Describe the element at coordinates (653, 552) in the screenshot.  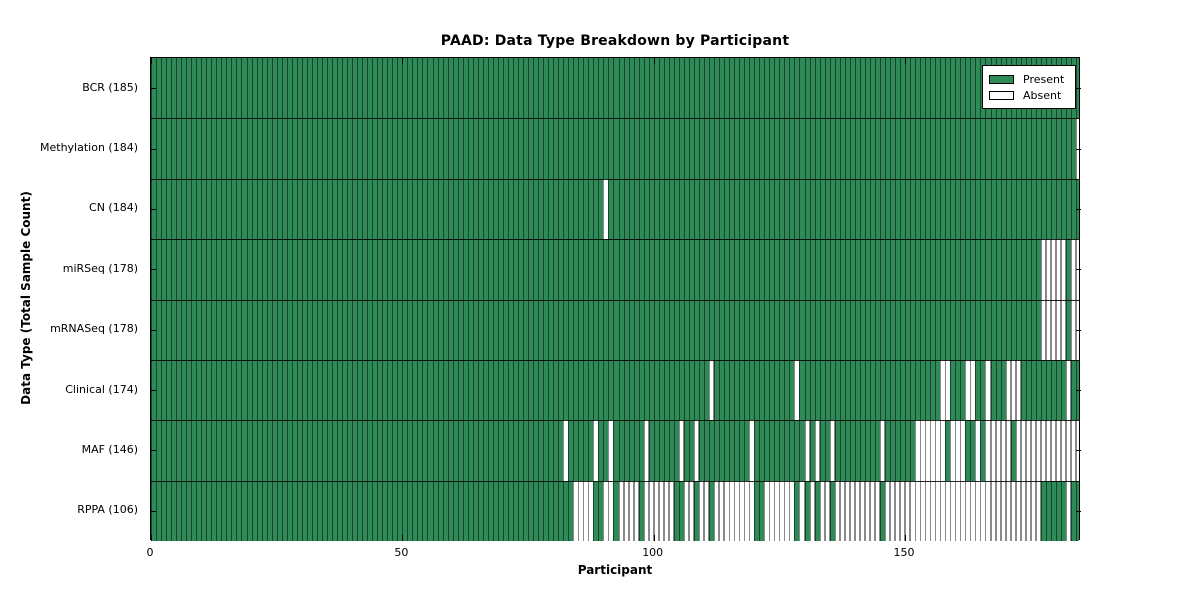
I see `x-tick-label-100: 100` at that location.